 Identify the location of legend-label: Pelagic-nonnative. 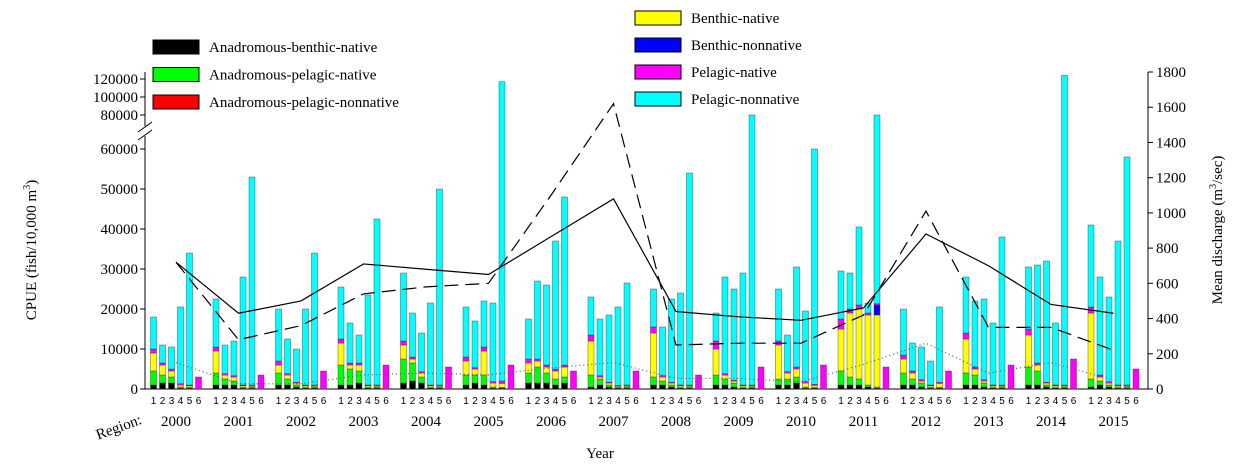
(745, 100).